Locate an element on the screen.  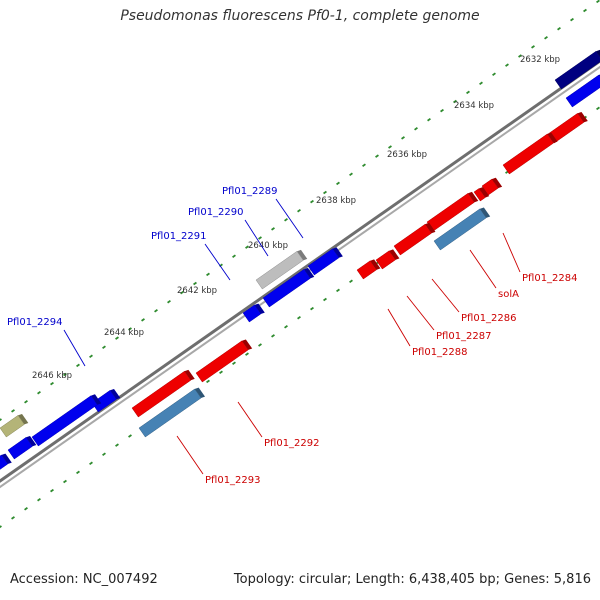
leader-line-sola is located at coordinates (483, 269).